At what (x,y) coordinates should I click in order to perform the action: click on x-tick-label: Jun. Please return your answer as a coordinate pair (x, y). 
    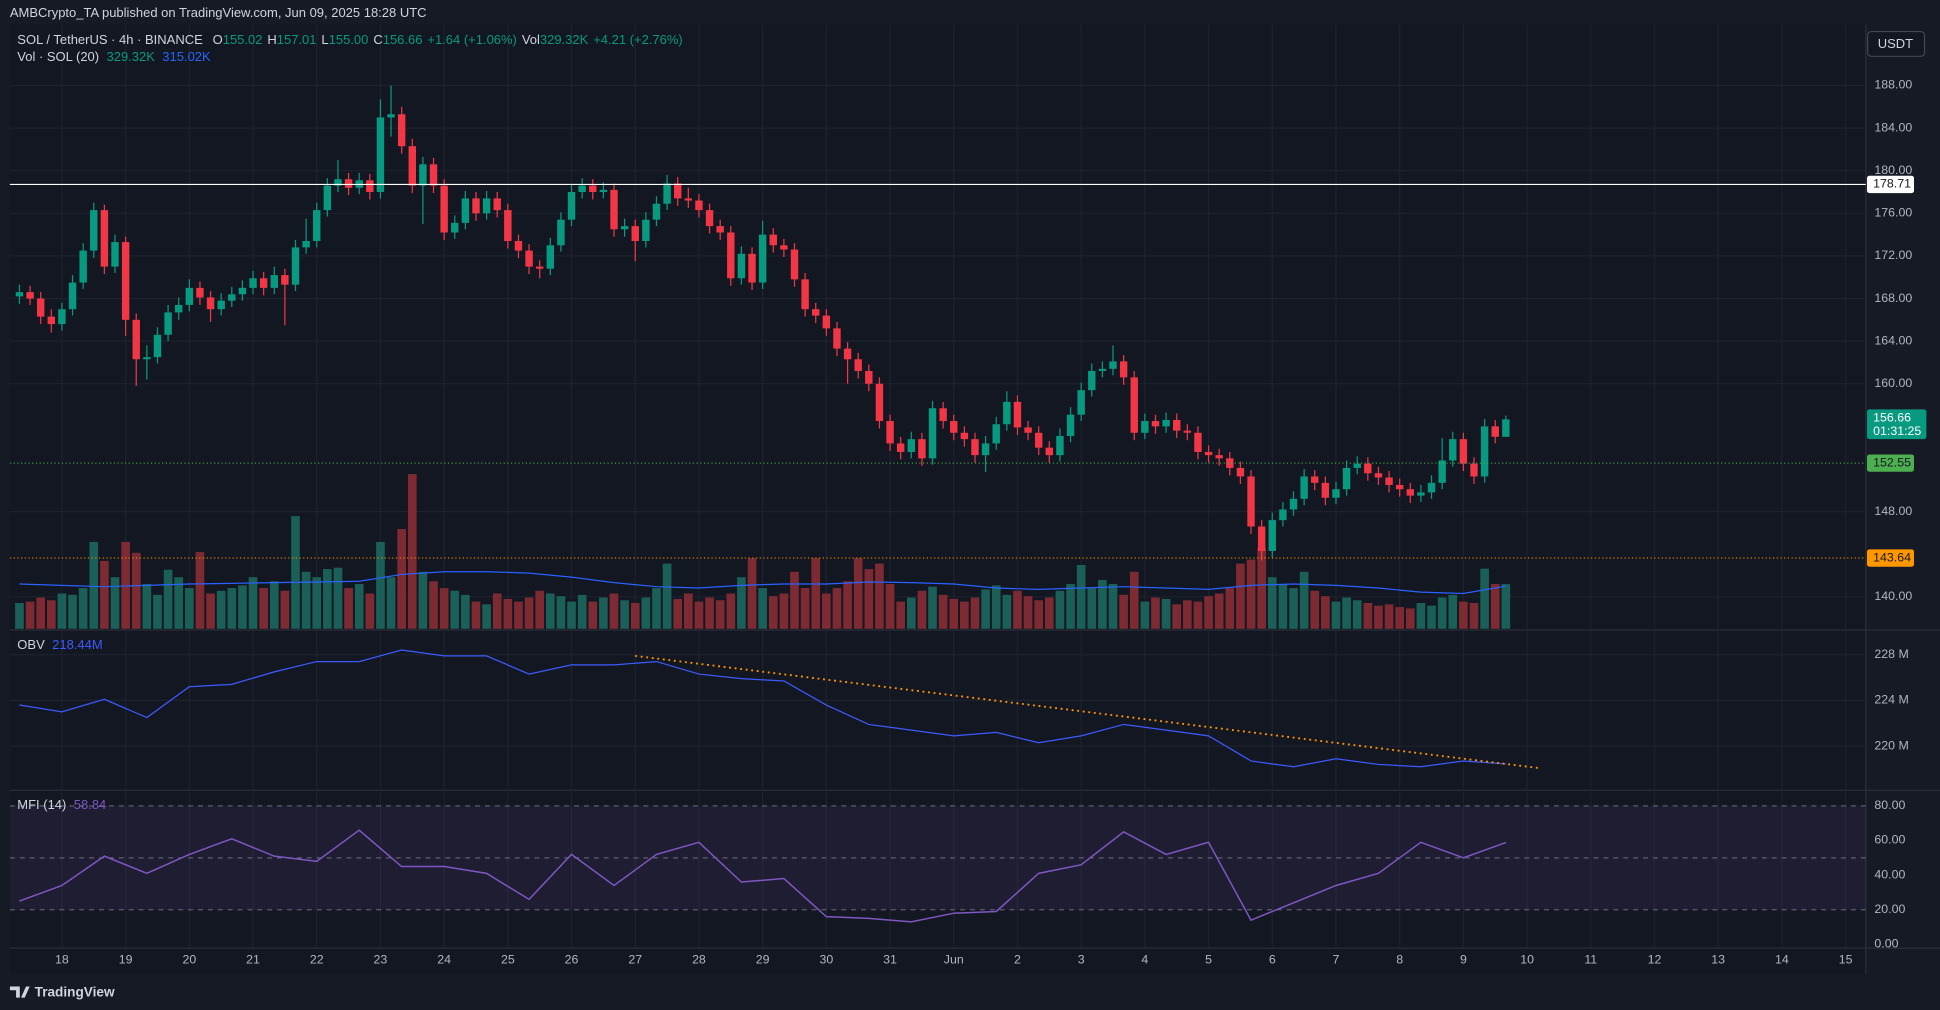
    Looking at the image, I should click on (954, 960).